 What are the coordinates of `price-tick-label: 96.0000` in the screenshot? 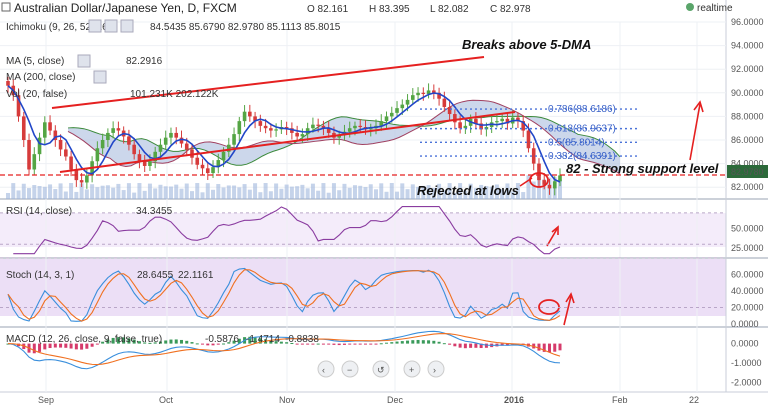 It's located at (747, 22).